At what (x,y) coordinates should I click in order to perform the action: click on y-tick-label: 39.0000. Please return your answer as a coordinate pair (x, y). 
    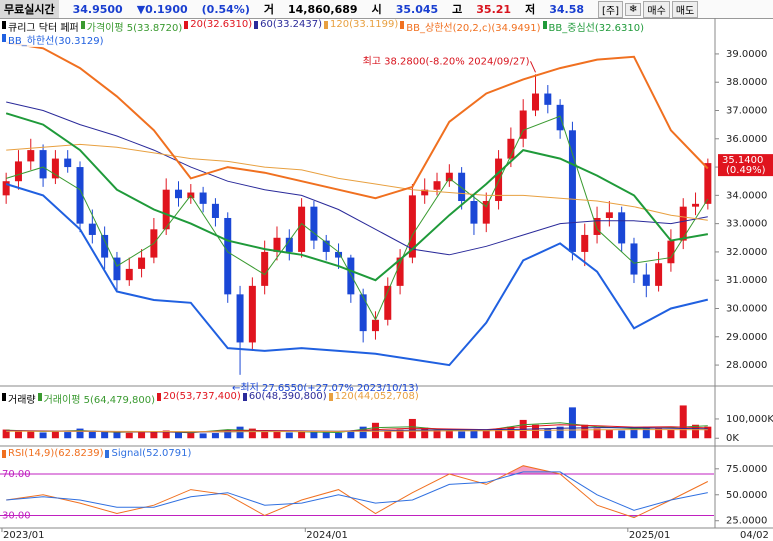
    Looking at the image, I should click on (746, 54).